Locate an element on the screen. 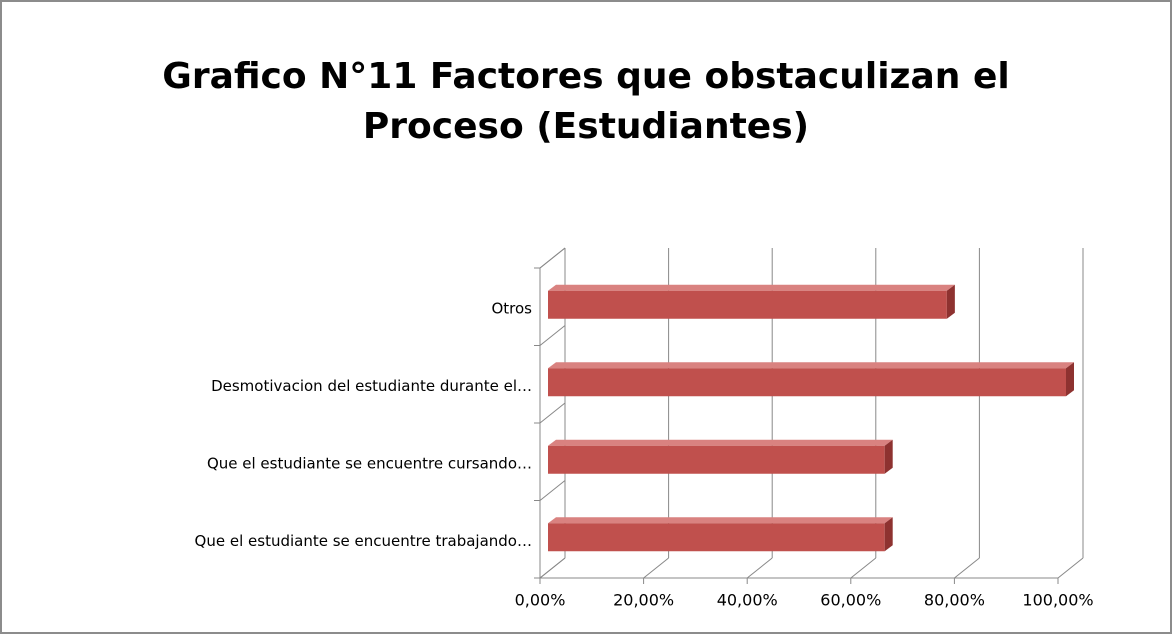  x-tick-label: 80,00% is located at coordinates (954, 600).